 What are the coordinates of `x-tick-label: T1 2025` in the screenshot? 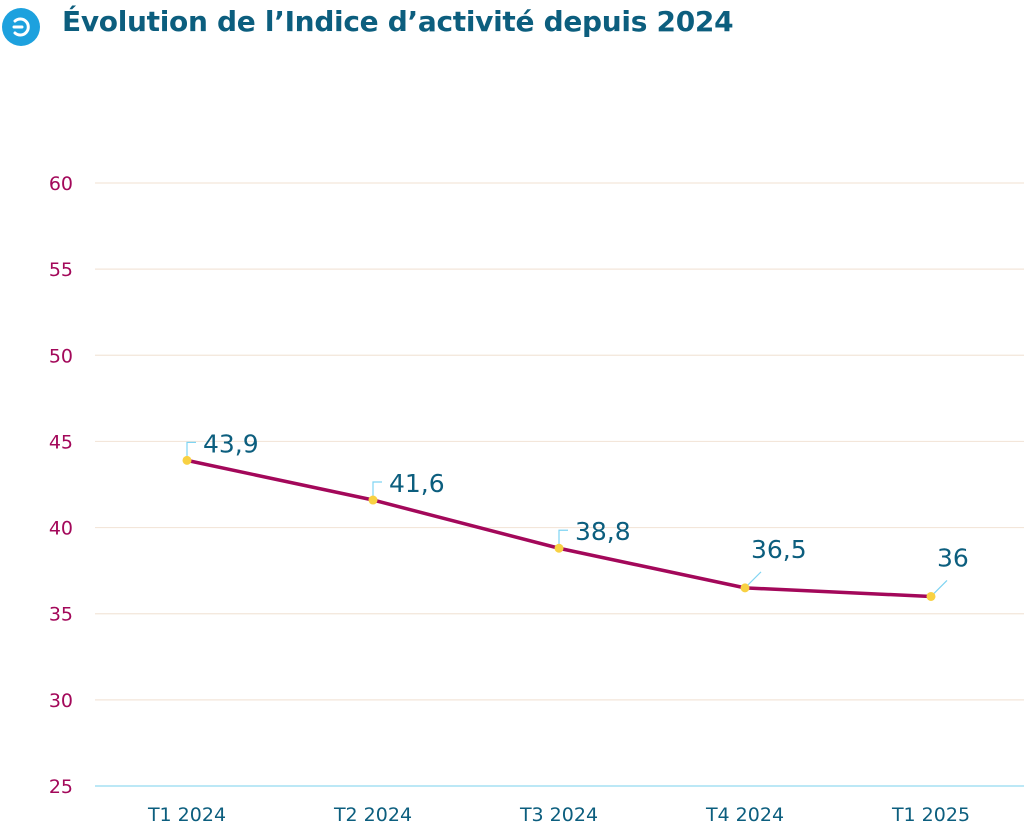 It's located at (930, 815).